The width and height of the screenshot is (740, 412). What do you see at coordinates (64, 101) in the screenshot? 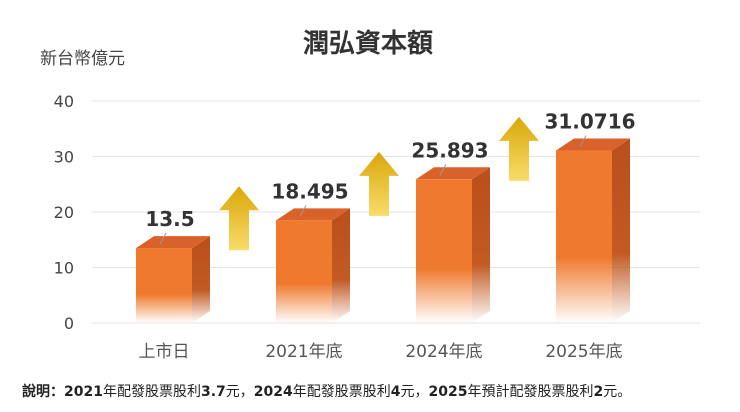
I see `y-tick-label: 40` at bounding box center [64, 101].